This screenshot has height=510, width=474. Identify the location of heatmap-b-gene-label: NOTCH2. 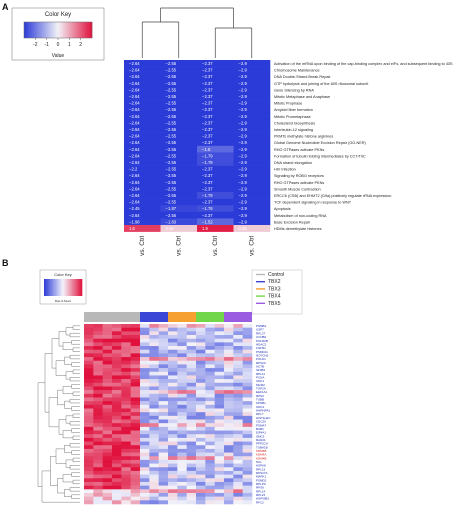
(262, 355).